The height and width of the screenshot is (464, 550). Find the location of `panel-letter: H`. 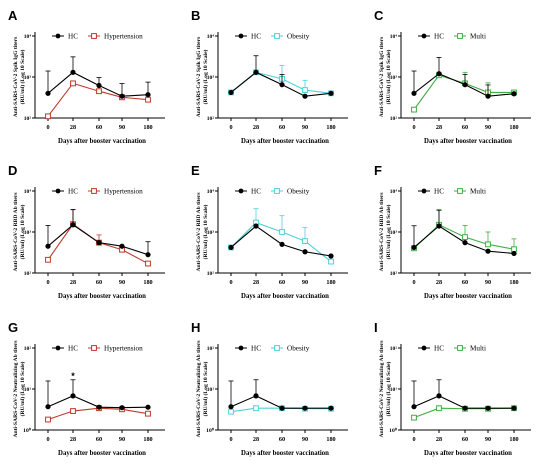

panel-letter: H is located at coordinates (195, 327).